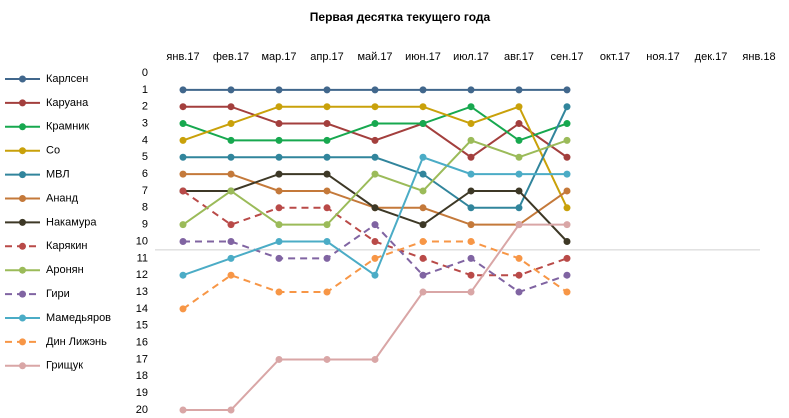  Describe the element at coordinates (145, 157) in the screenshot. I see `y-tick-label: 5` at that location.